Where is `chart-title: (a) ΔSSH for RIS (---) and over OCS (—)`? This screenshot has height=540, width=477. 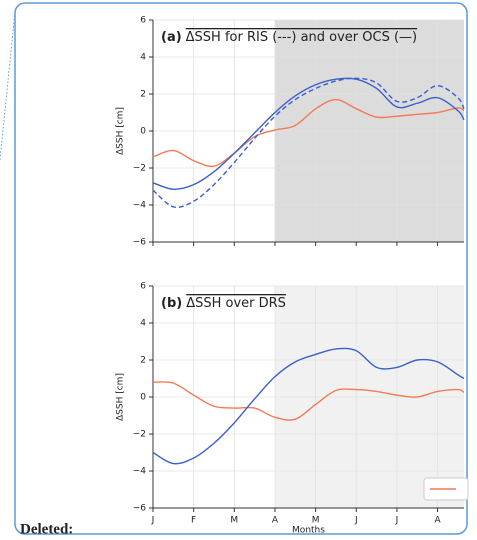
chart-title: (a) ΔSSH for RIS (---) and over OCS (—) is located at coordinates (289, 37).